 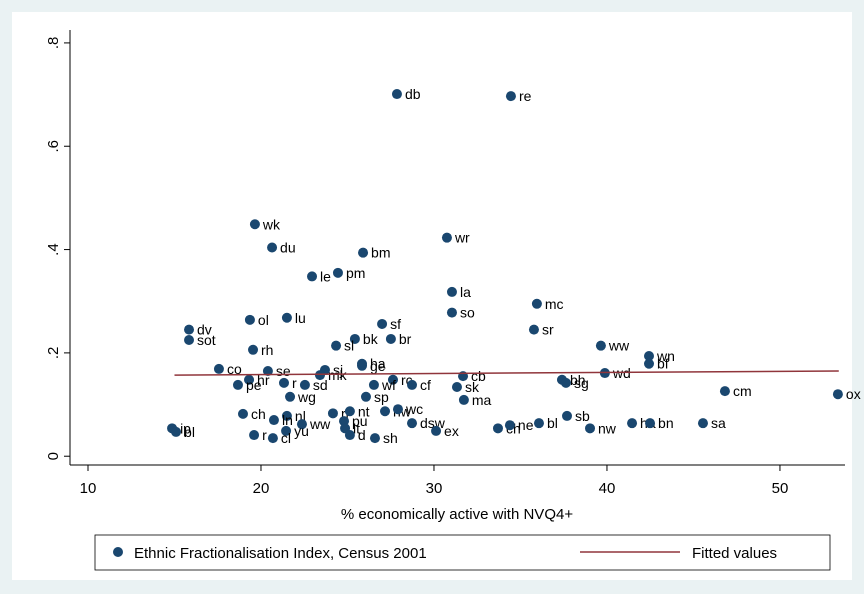 What do you see at coordinates (263, 320) in the screenshot?
I see `point-label: ol` at bounding box center [263, 320].